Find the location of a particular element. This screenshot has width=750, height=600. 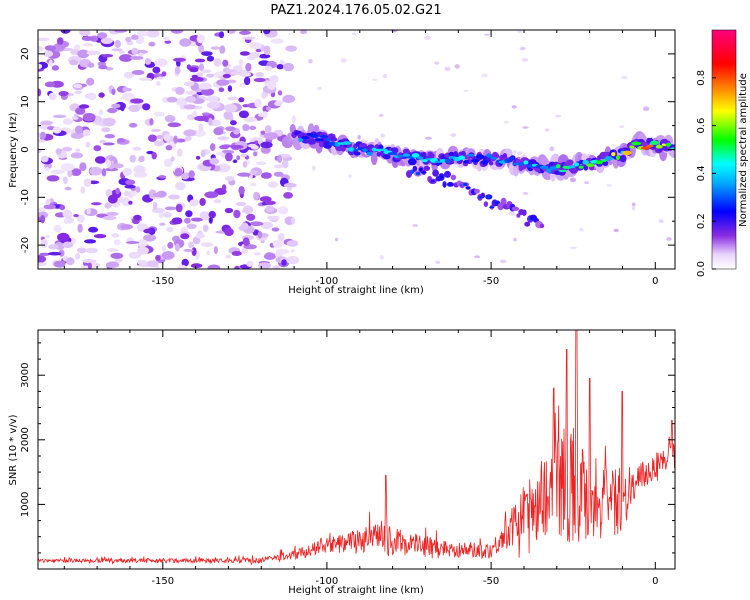

y-tick-label: 0 is located at coordinates (25, 149).